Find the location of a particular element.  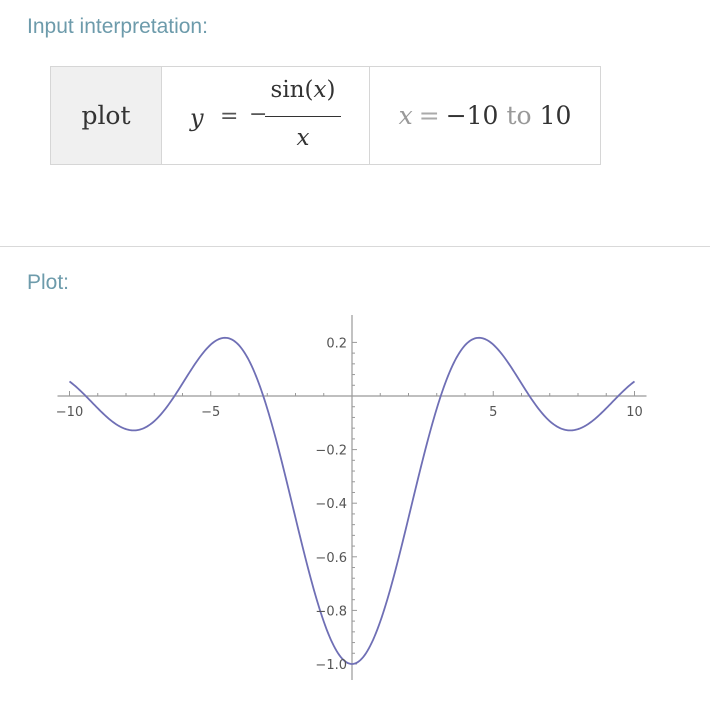

y-tick-label: −0.4 is located at coordinates (331, 504).